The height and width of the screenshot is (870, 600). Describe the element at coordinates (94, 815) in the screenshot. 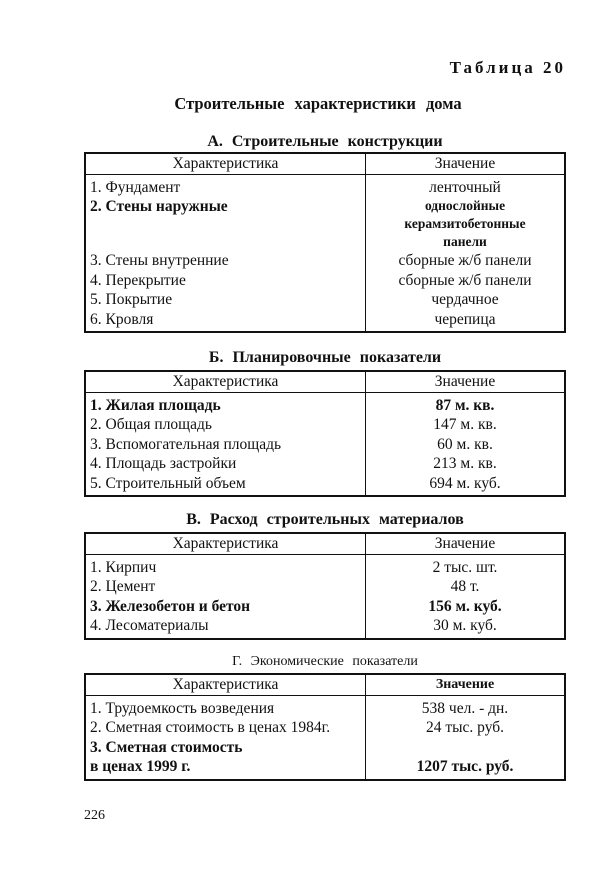

I see `page-number: 226` at that location.